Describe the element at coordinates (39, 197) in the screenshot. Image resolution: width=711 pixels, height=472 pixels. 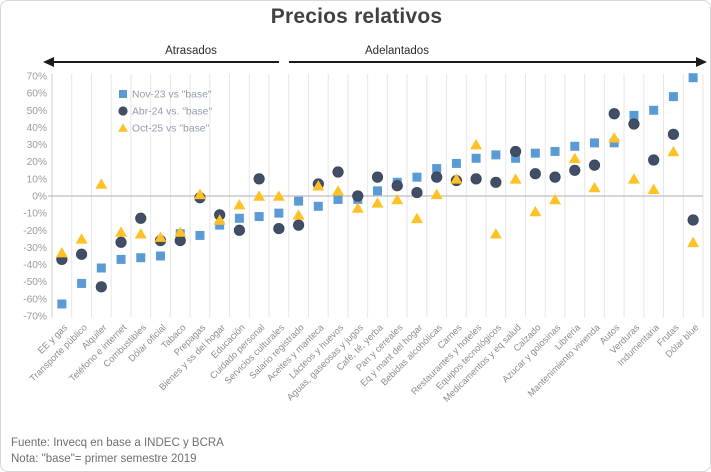
I see `y-tick-label: 0%` at that location.